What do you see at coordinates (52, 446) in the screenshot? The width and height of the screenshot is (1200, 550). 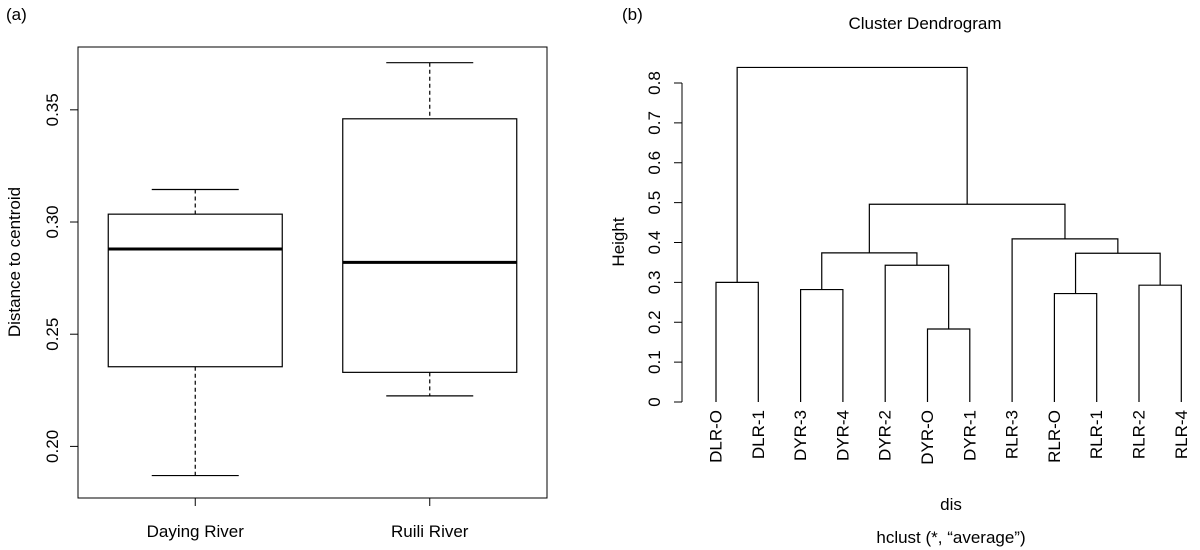 I see `boxplot-y-tick-label: 0.20` at bounding box center [52, 446].